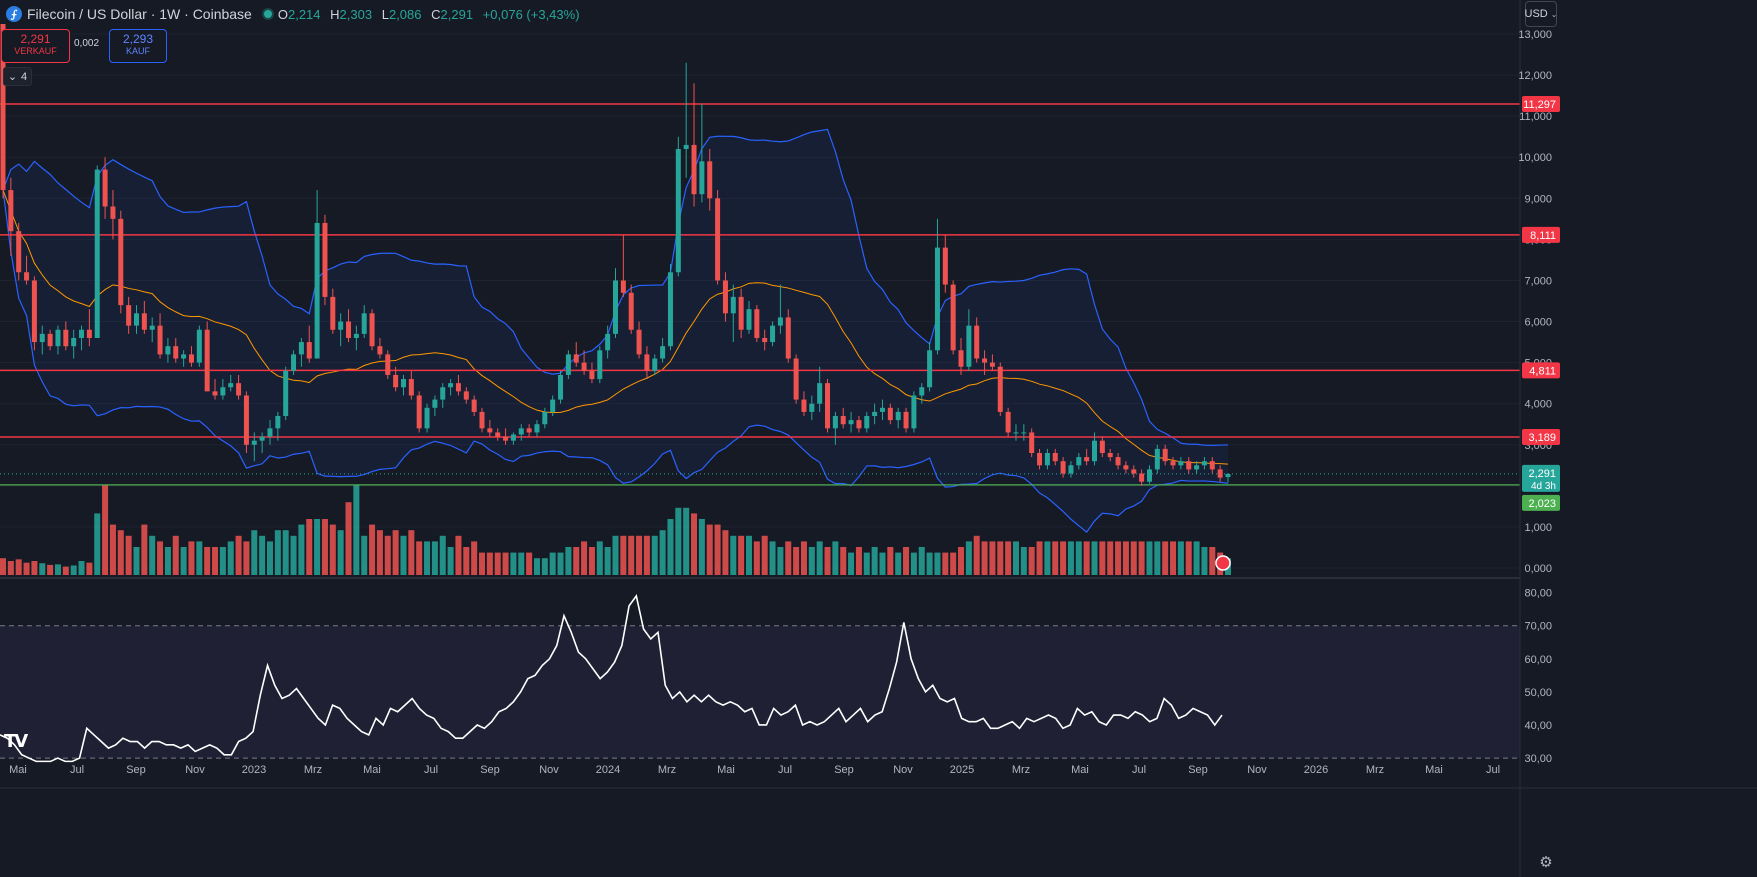 Image resolution: width=1757 pixels, height=877 pixels. I want to click on rsi-tick-label: 60,00, so click(1538, 660).